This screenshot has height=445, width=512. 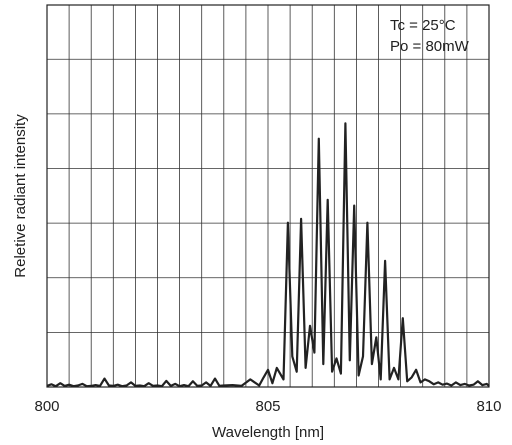 What do you see at coordinates (430, 46) in the screenshot?
I see `annotation-power: Po = 80mW` at bounding box center [430, 46].